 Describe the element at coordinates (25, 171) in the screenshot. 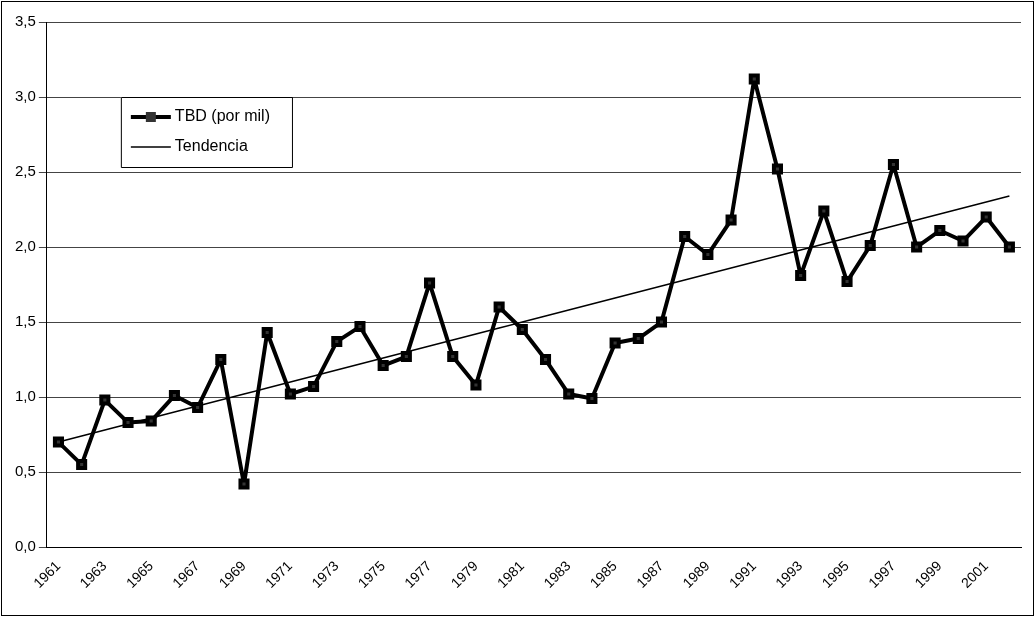

I see `y-tick-label: 2,5` at that location.